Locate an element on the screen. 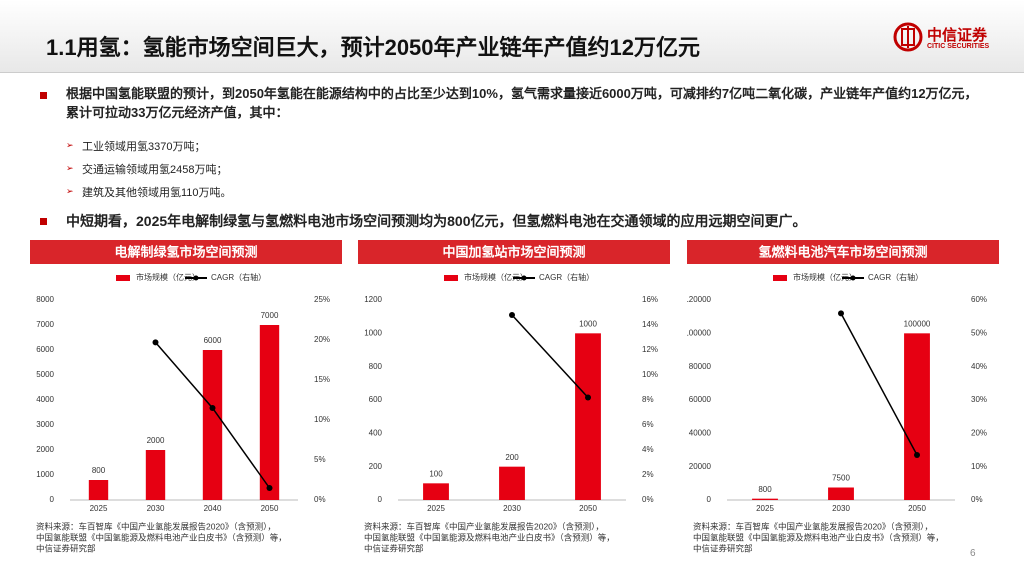  value-label: 7000 is located at coordinates (270, 315).